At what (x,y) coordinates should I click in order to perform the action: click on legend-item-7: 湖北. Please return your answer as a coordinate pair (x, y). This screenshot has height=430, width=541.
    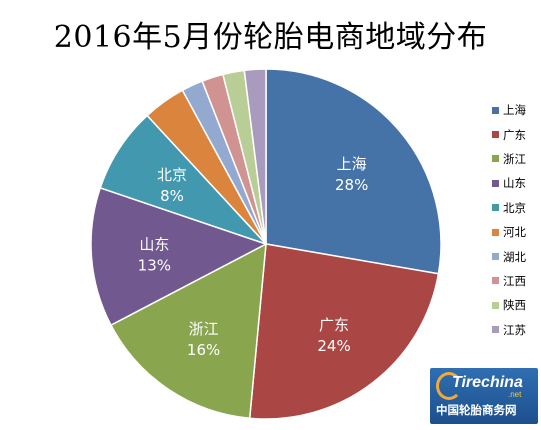
    Looking at the image, I should click on (509, 256).